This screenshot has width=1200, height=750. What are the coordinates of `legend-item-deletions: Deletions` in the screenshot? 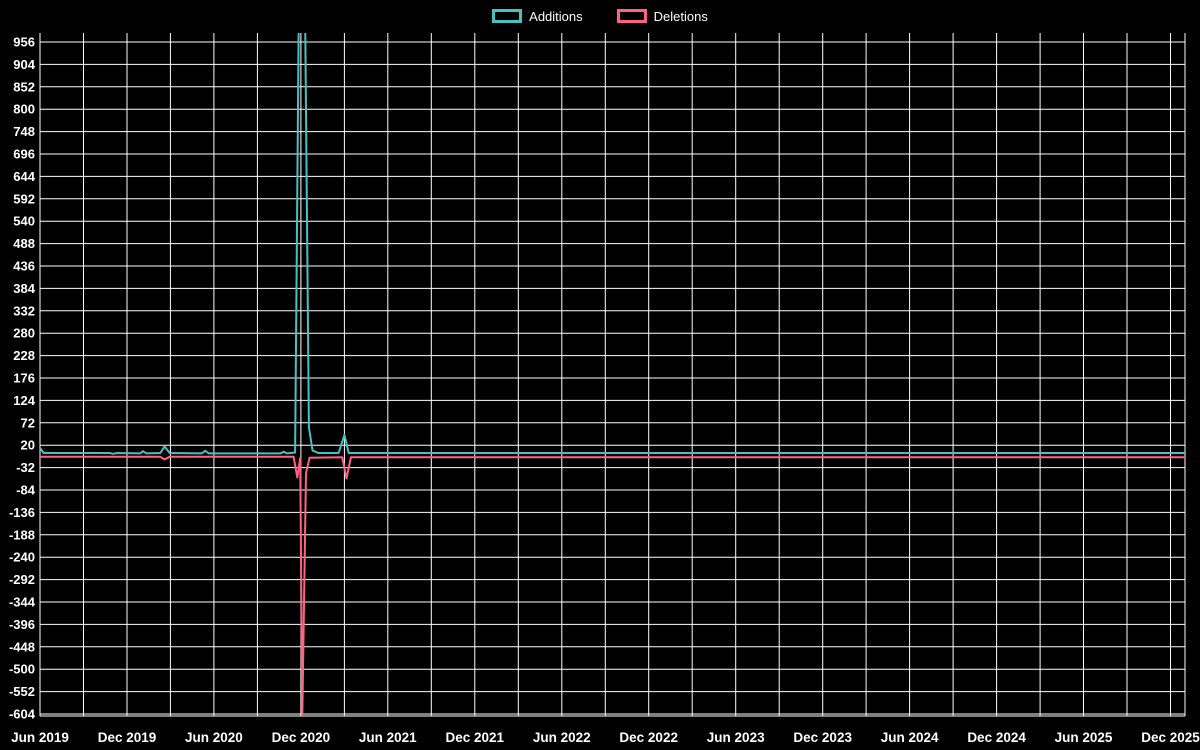 It's located at (662, 16).